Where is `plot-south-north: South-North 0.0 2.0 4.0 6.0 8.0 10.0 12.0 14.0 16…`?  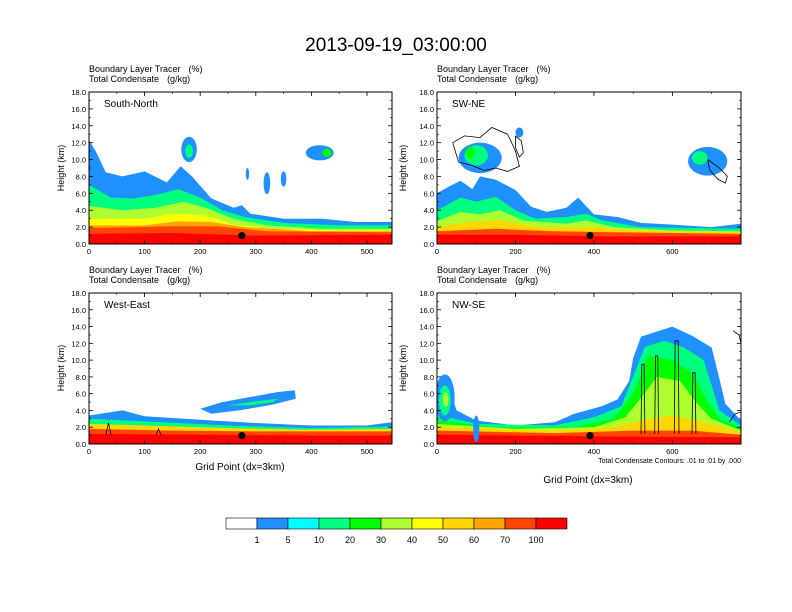
plot-south-north: South-North 0.0 2.0 4.0 6.0 8.0 10.0 12.0 14.0 16… is located at coordinates (232, 172).